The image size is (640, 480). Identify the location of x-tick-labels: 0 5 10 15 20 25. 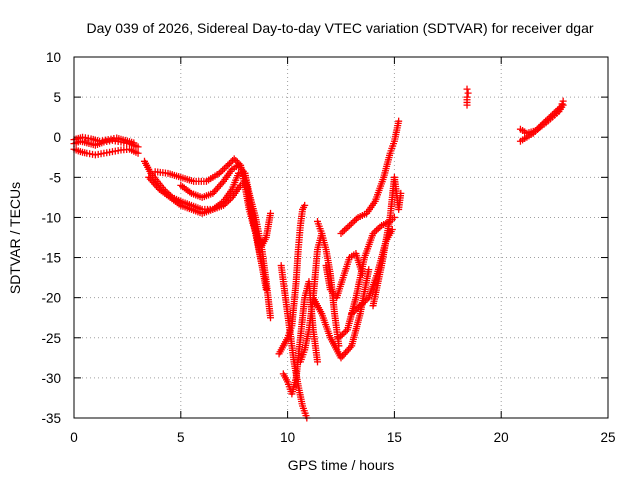
(342, 437).